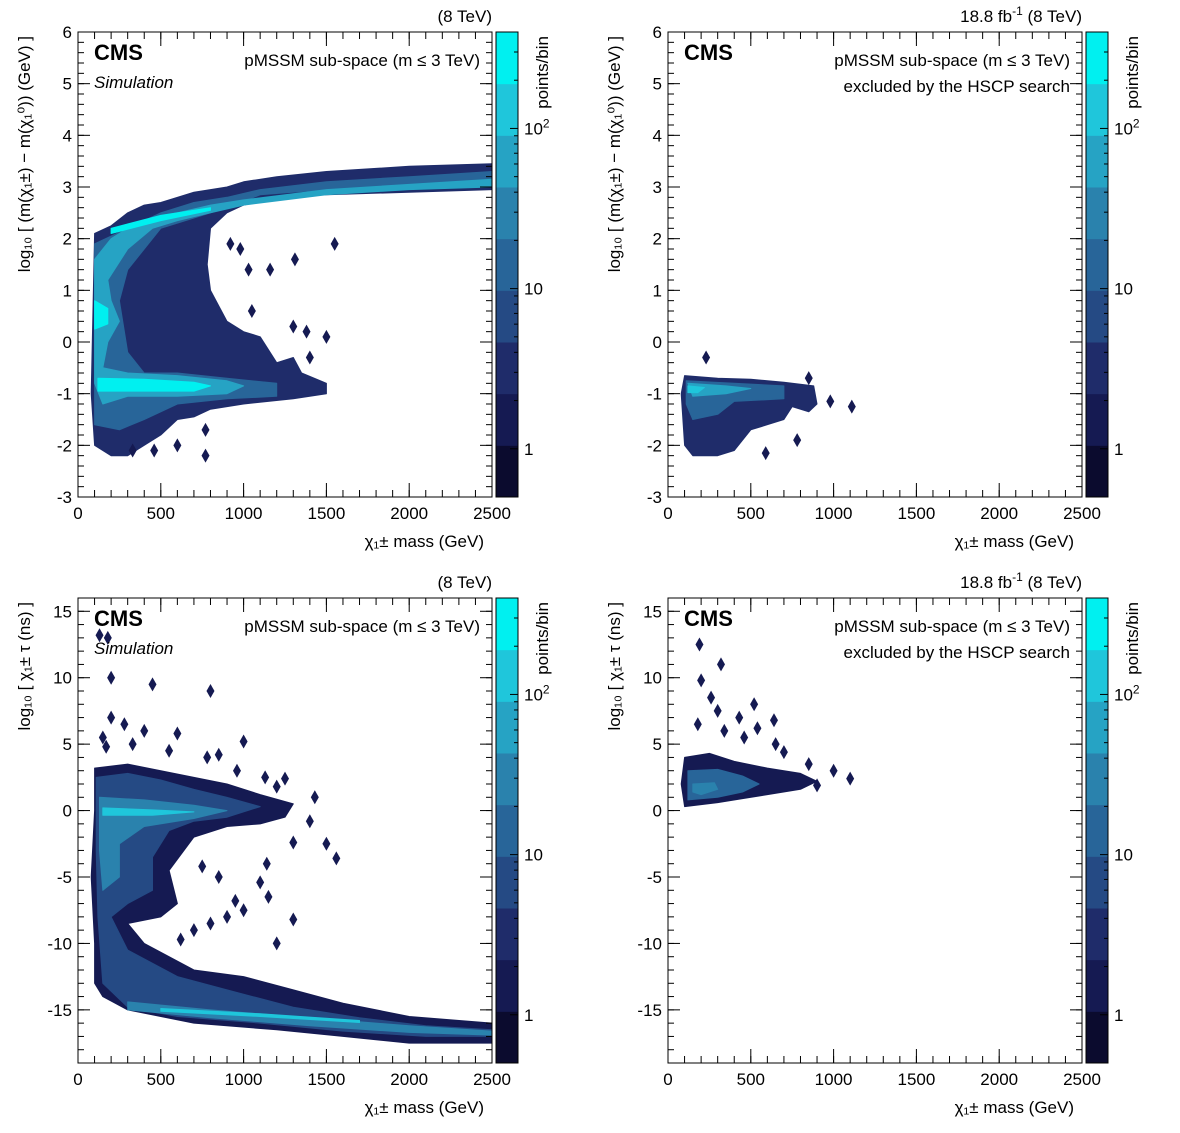 This screenshot has height=1133, width=1180. Describe the element at coordinates (62, 611) in the screenshot. I see `y-tick-label: 15` at that location.